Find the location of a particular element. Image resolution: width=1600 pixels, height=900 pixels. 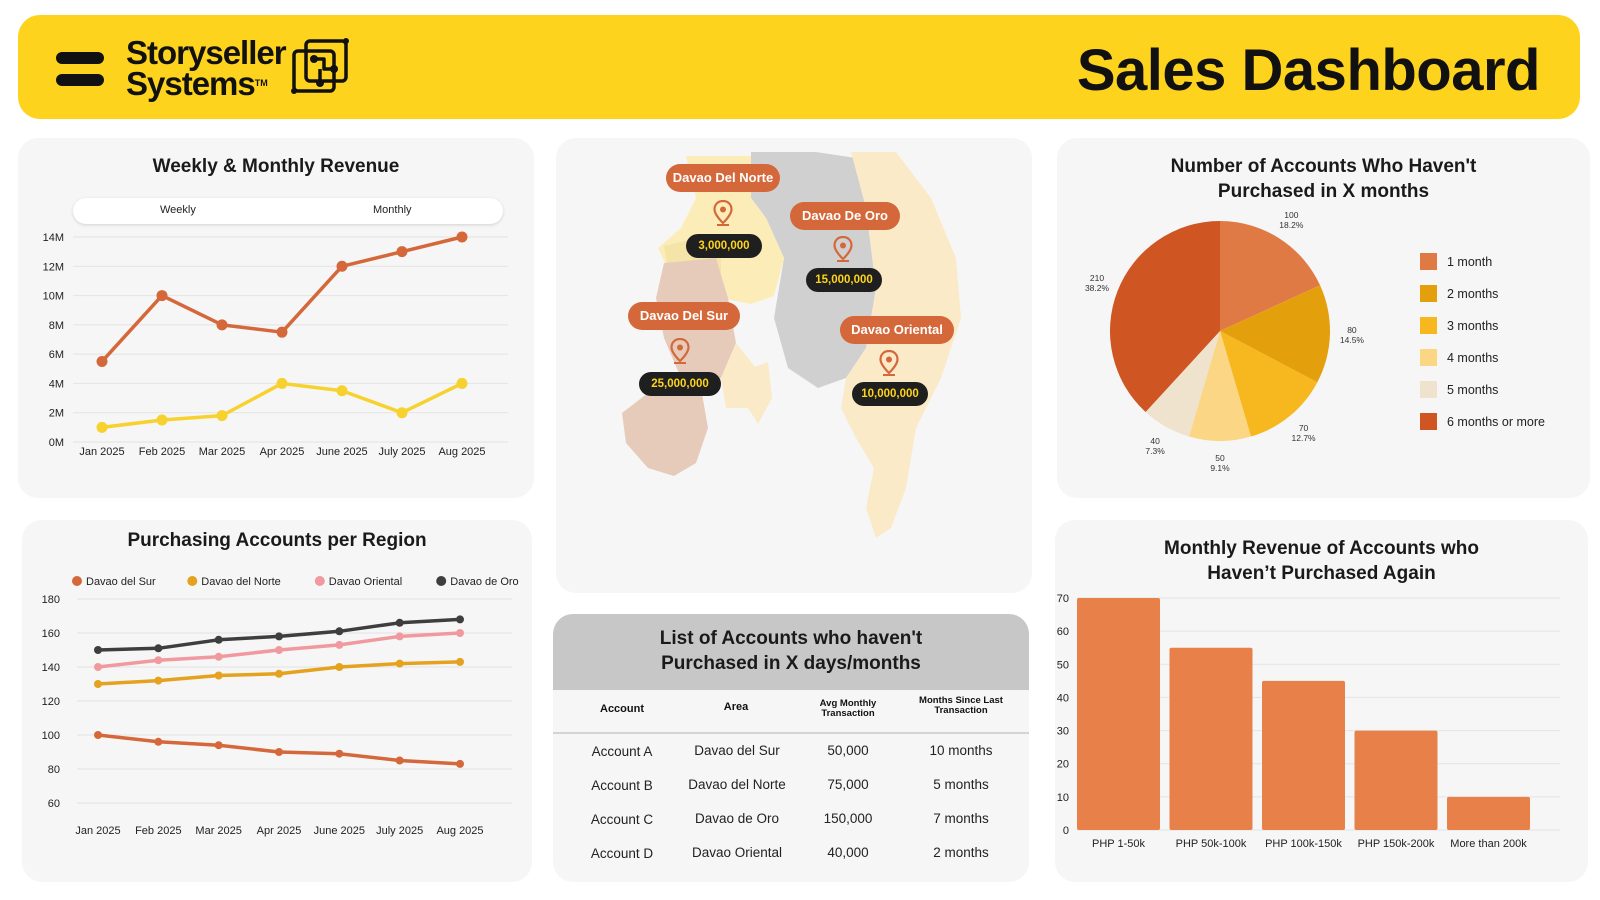

legend-label: Davao del Sur is located at coordinates (121, 582).